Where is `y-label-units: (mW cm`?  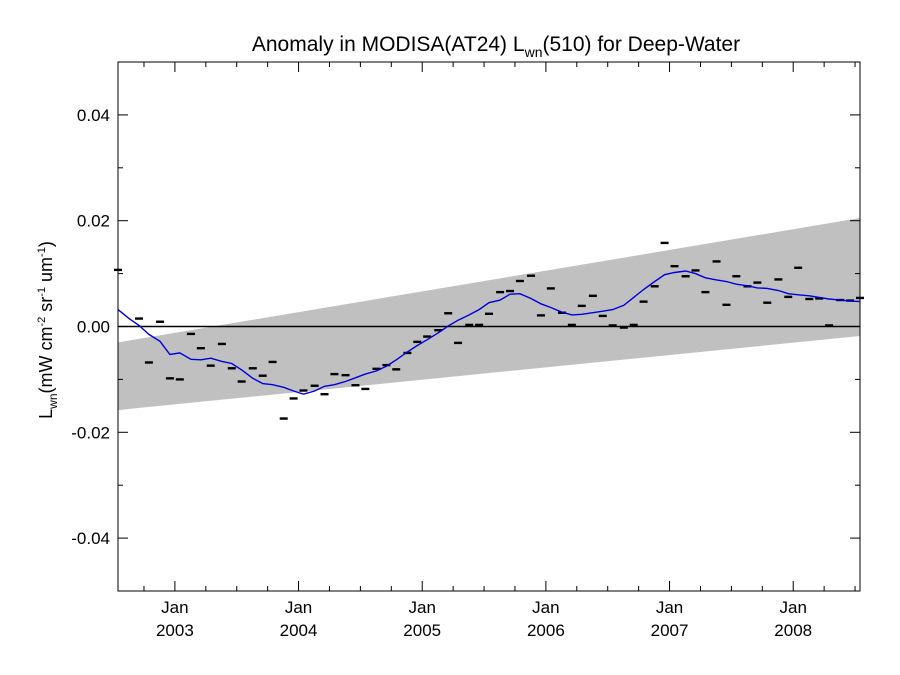 y-label-units: (mW cm is located at coordinates (46, 360).